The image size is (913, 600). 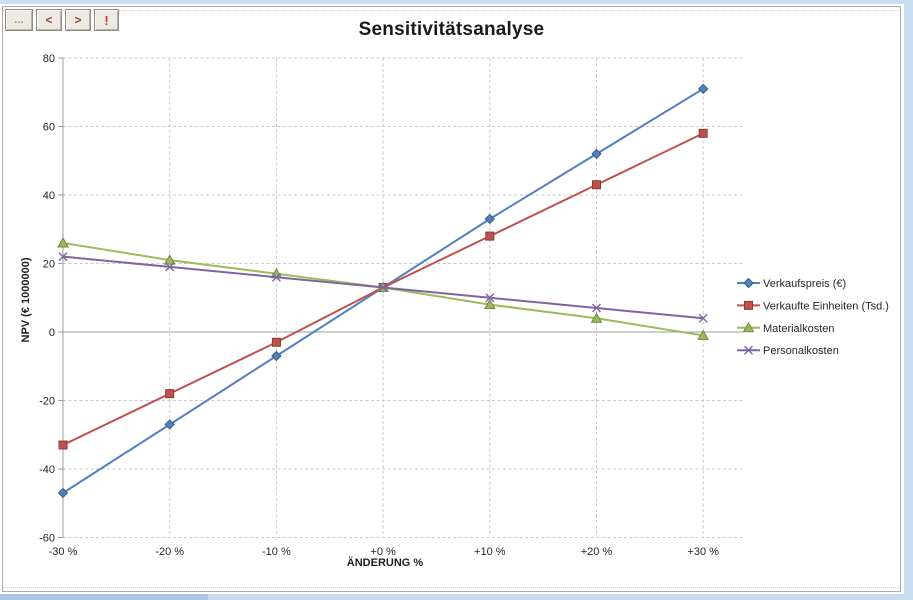 What do you see at coordinates (908, 300) in the screenshot?
I see `worksheet-cells-right` at bounding box center [908, 300].